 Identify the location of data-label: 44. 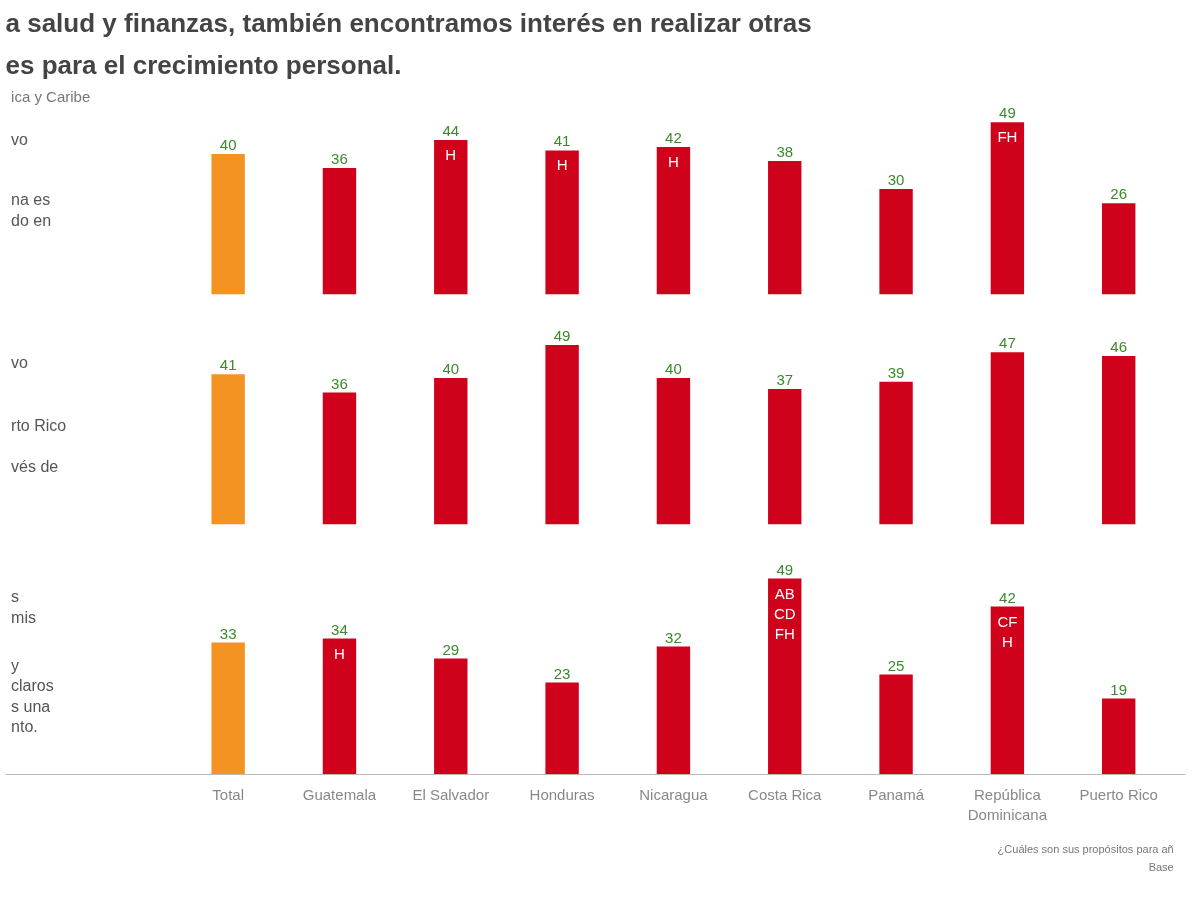
(451, 130).